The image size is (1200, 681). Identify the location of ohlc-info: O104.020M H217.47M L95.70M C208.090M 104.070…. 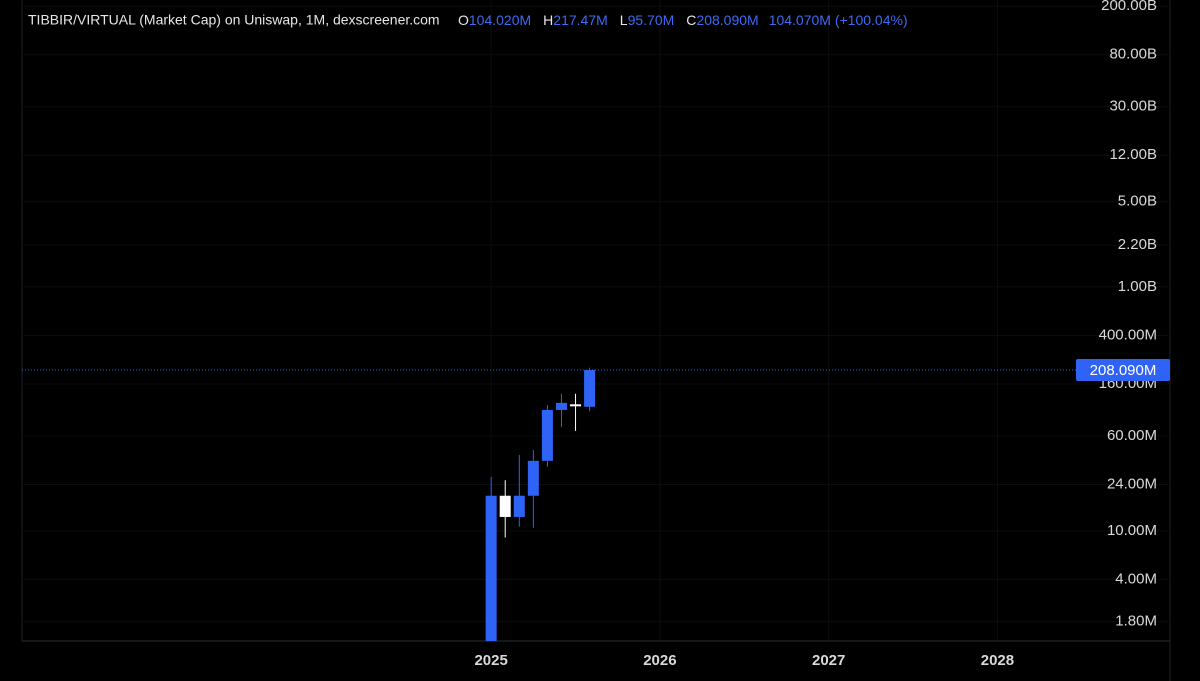
(683, 20).